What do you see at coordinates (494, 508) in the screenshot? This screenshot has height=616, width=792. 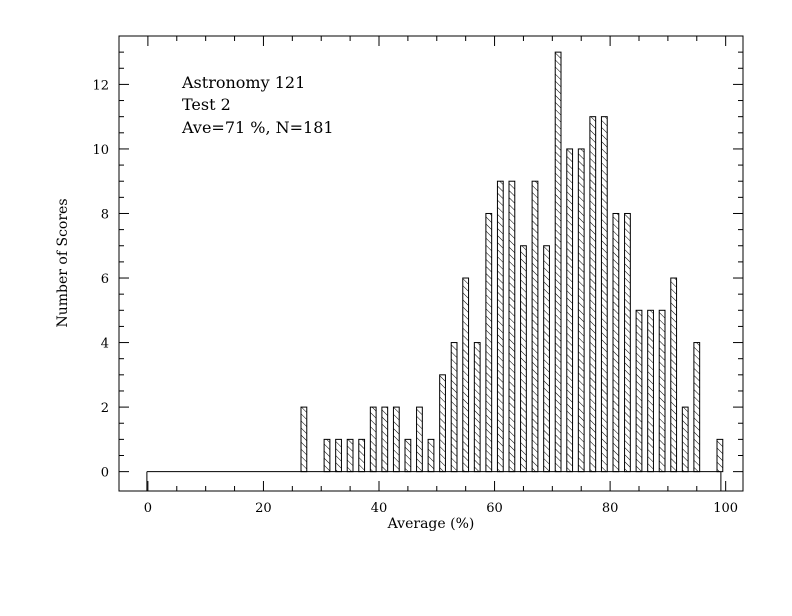 I see `x-tick-label: 60` at bounding box center [494, 508].